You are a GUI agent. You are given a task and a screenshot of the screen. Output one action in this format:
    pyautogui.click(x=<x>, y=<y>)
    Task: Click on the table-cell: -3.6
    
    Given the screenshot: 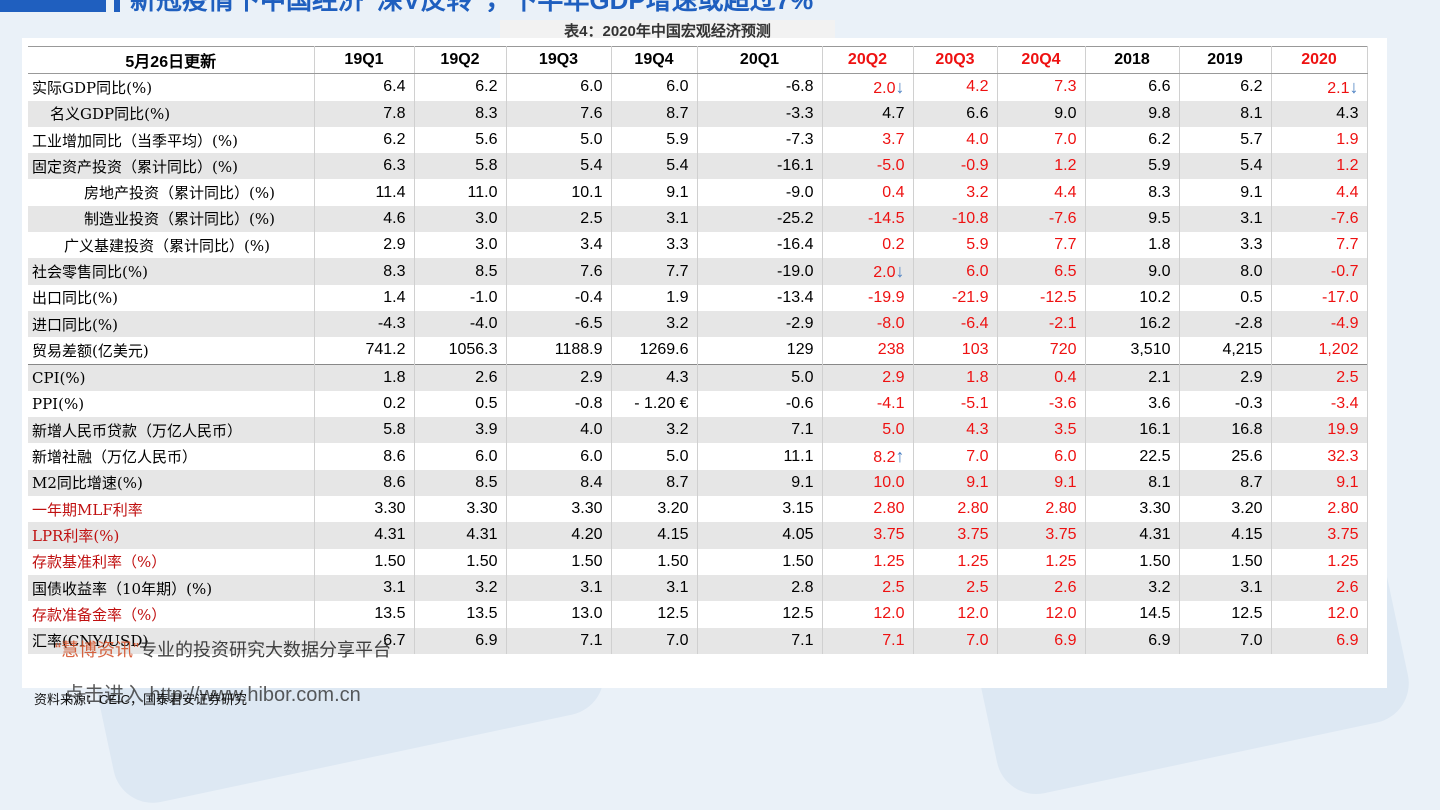 What is the action you would take?
    pyautogui.click(x=1041, y=404)
    